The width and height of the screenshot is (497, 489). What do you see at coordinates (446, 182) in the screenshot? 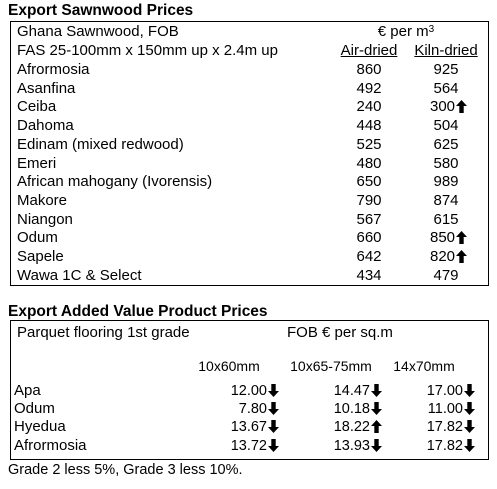
I see `kiln-dried-price: 989` at bounding box center [446, 182].